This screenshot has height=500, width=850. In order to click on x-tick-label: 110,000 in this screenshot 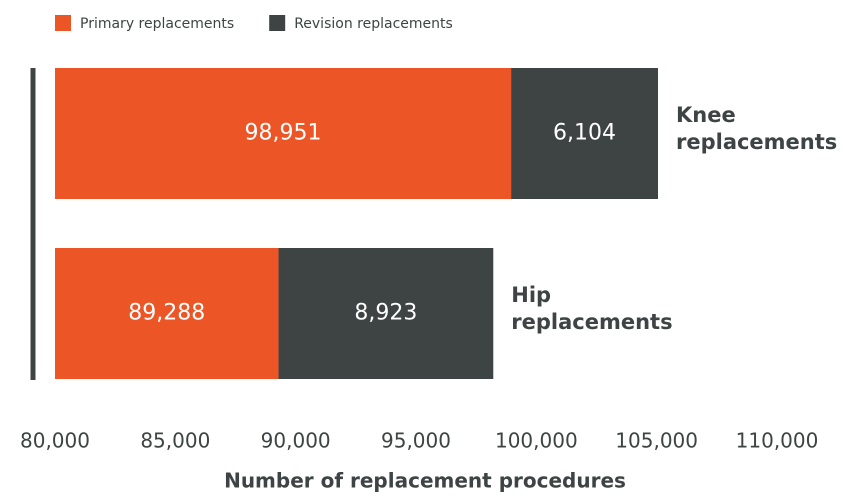, I will do `click(777, 441)`.